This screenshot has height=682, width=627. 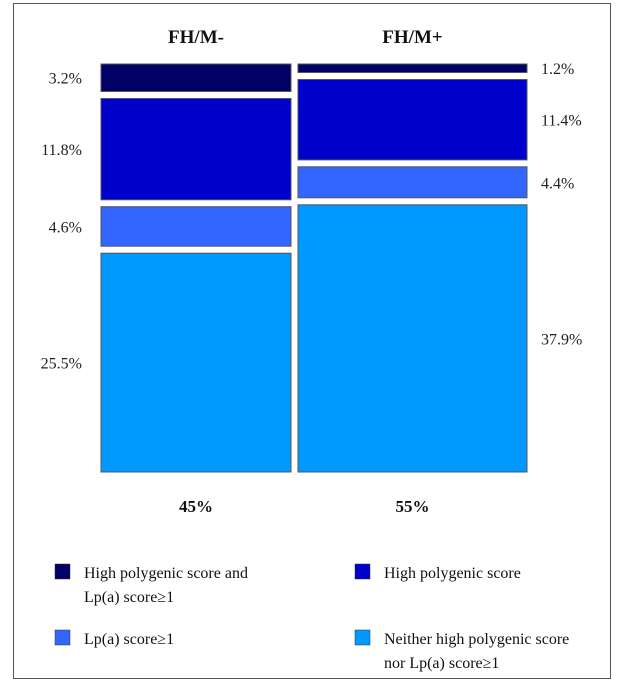 What do you see at coordinates (561, 339) in the screenshot?
I see `segment-label-fh-m-plus-3: 37.9%` at bounding box center [561, 339].